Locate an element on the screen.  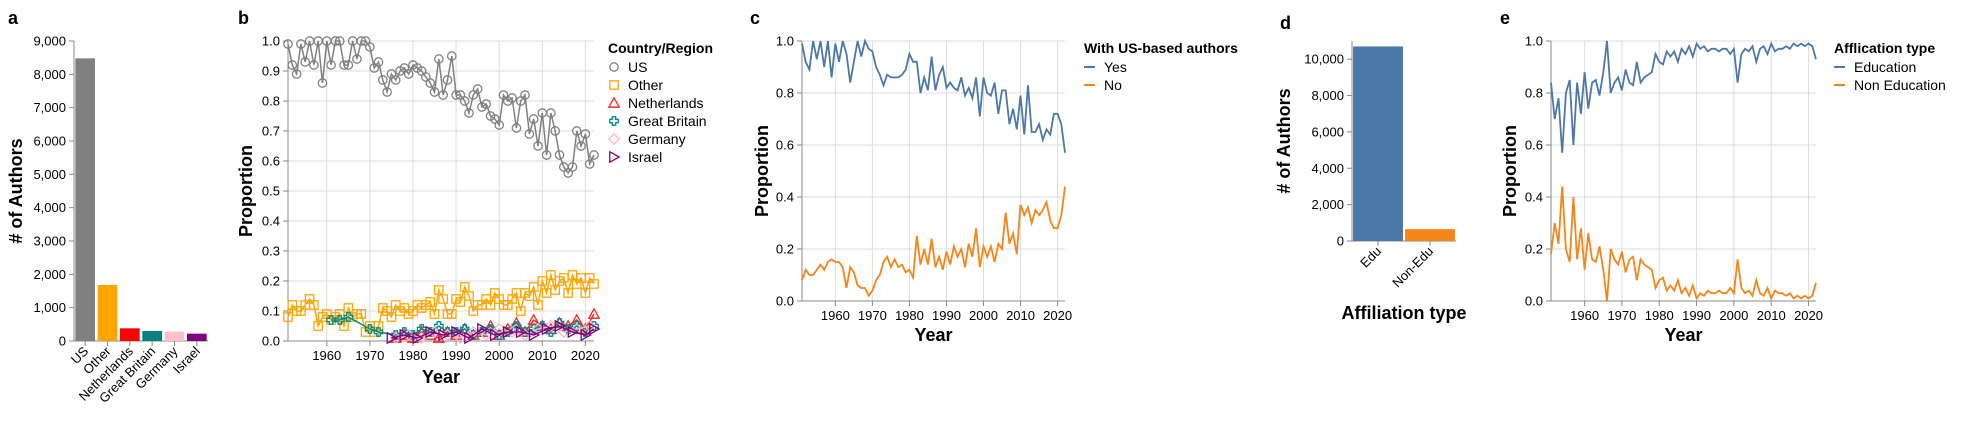
y-tick-label: 10,000 is located at coordinates (1324, 59).